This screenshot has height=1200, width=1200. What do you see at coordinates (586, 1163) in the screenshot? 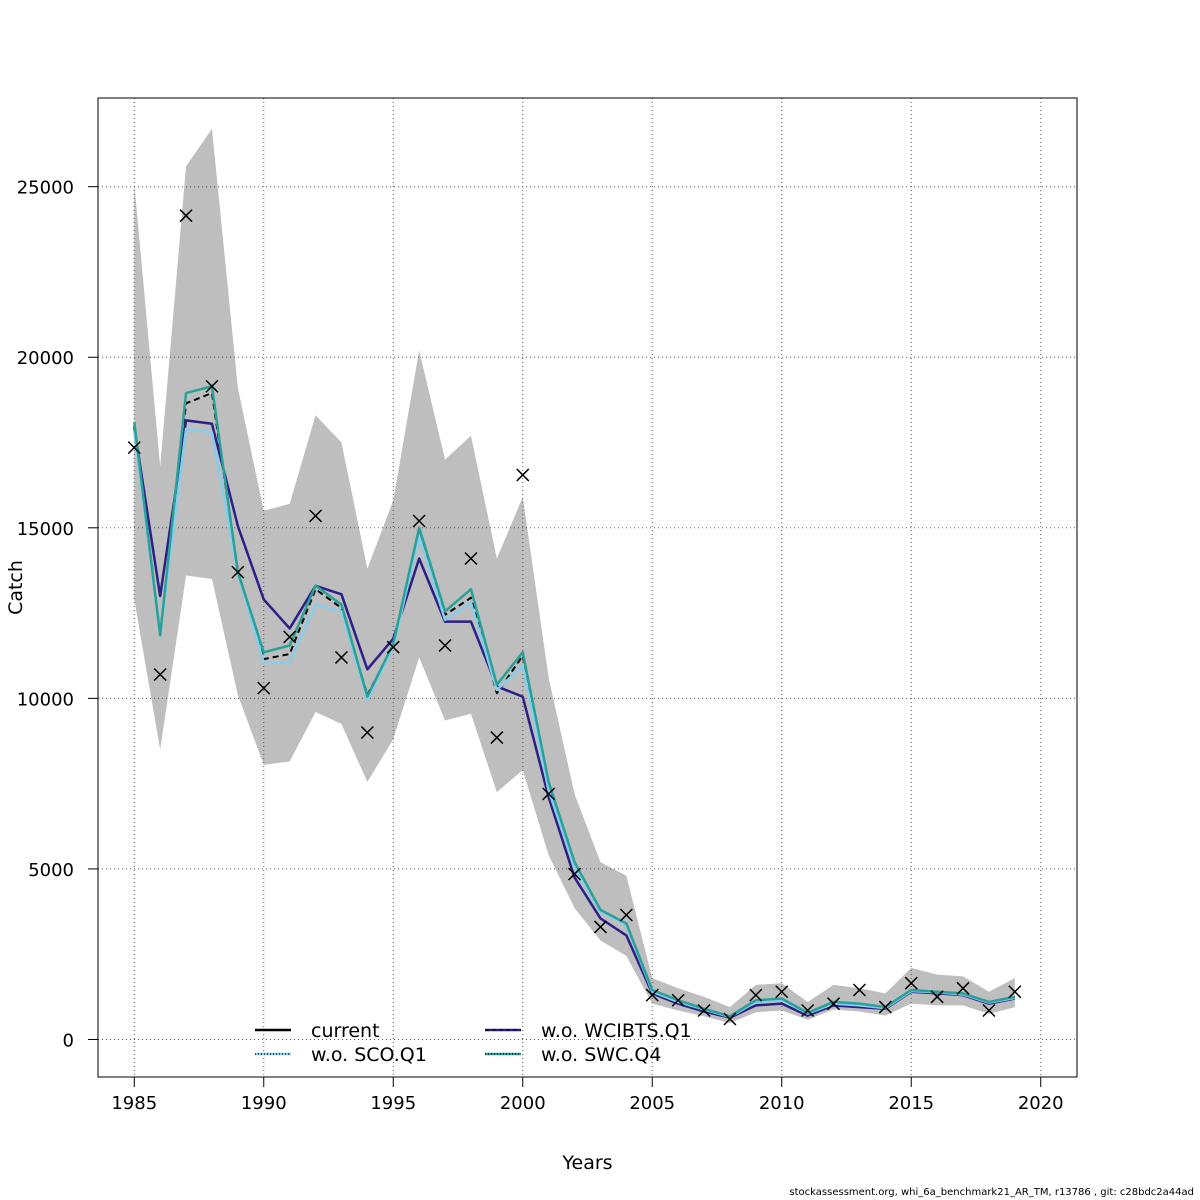
I see `x-axis-label: Years` at bounding box center [586, 1163].